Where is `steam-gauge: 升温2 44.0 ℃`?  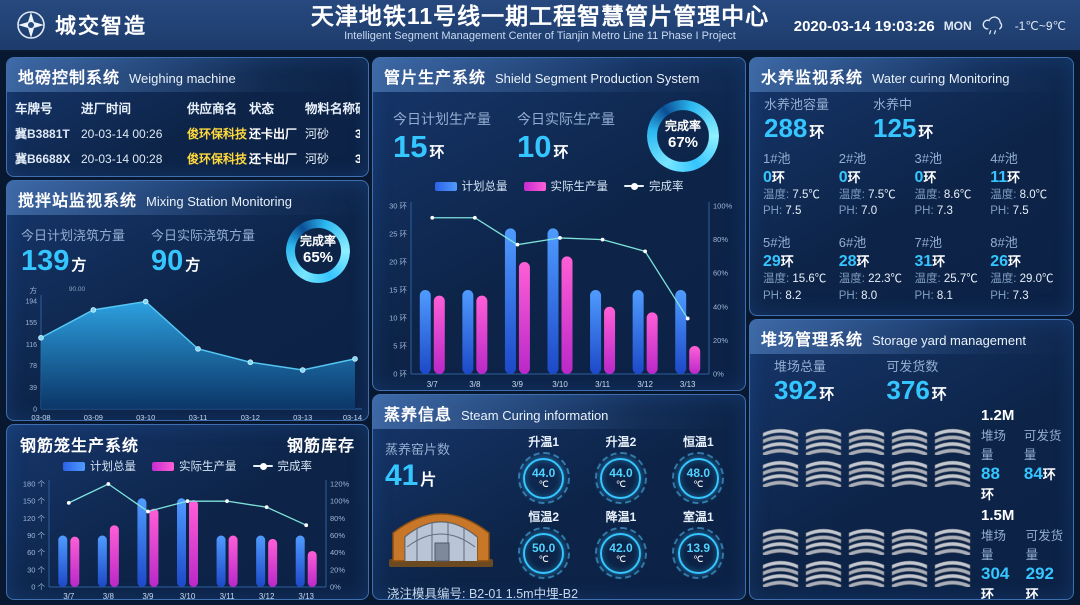 steam-gauge: 升温2 44.0 ℃ is located at coordinates (620, 468).